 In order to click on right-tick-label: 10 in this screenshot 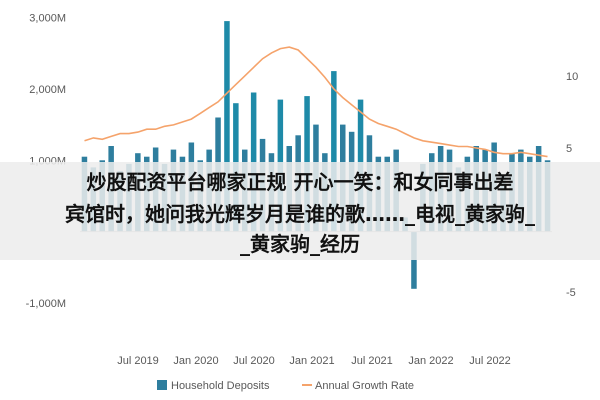, I will do `click(572, 77)`.